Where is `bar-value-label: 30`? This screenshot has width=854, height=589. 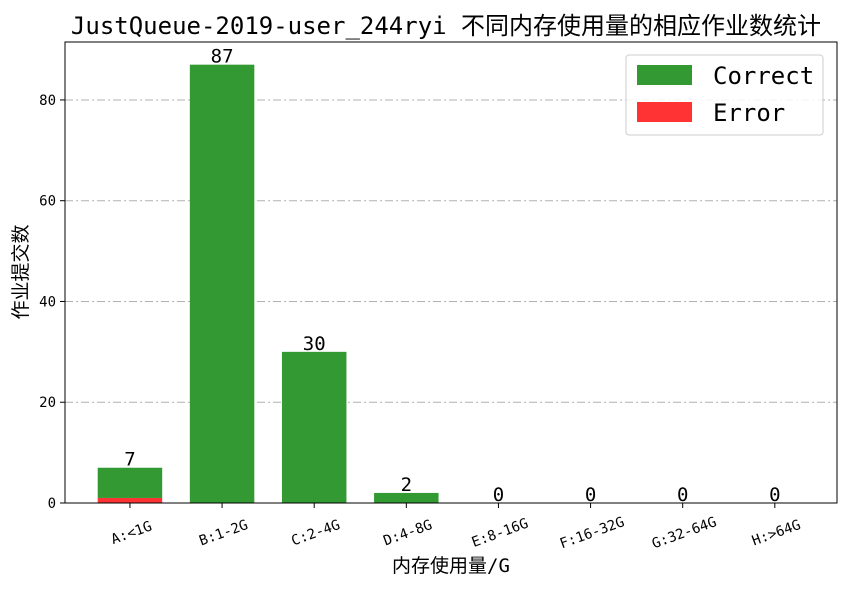 bar-value-label: 30 is located at coordinates (314, 344).